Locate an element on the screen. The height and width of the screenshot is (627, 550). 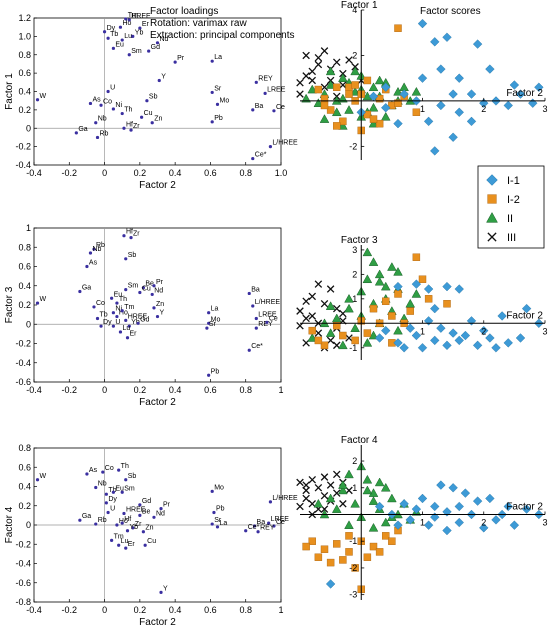
loading-point-hf is located at coordinates (124, 128).